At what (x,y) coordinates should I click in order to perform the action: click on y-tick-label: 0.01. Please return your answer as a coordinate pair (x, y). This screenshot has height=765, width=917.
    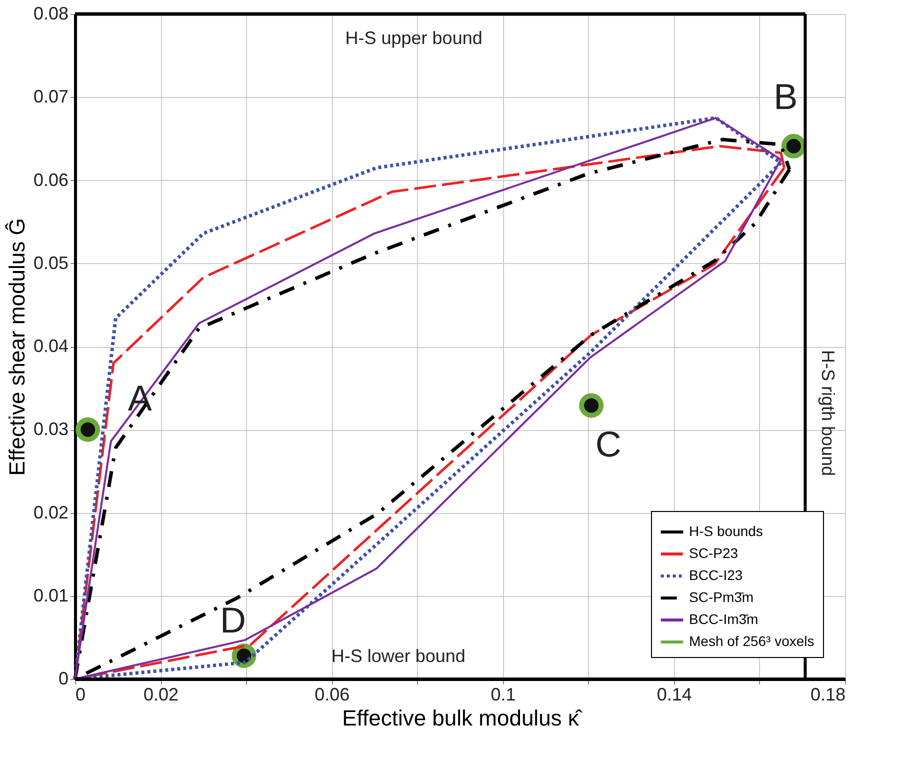
    Looking at the image, I should click on (50, 595).